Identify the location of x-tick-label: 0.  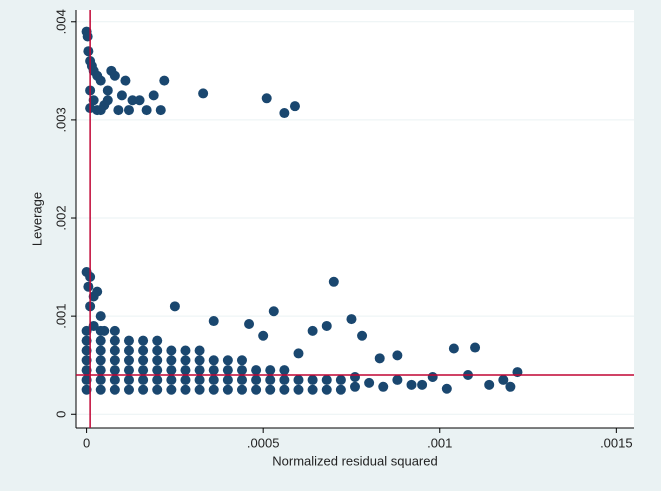
(86, 442).